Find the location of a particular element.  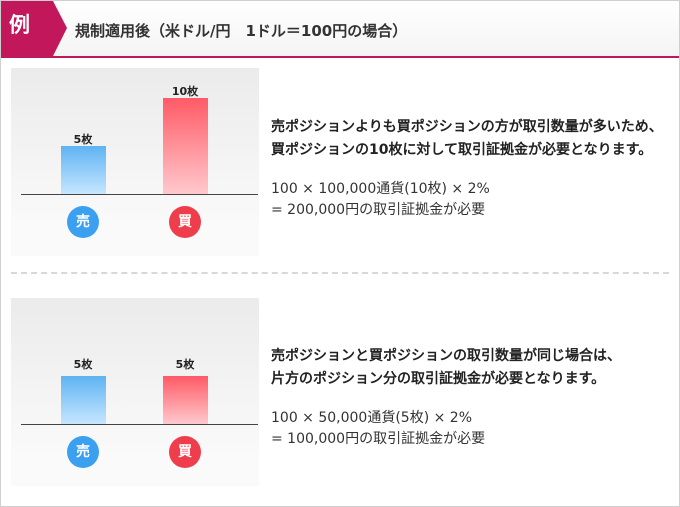

formula-result-value: = 100,000円 is located at coordinates (315, 439).